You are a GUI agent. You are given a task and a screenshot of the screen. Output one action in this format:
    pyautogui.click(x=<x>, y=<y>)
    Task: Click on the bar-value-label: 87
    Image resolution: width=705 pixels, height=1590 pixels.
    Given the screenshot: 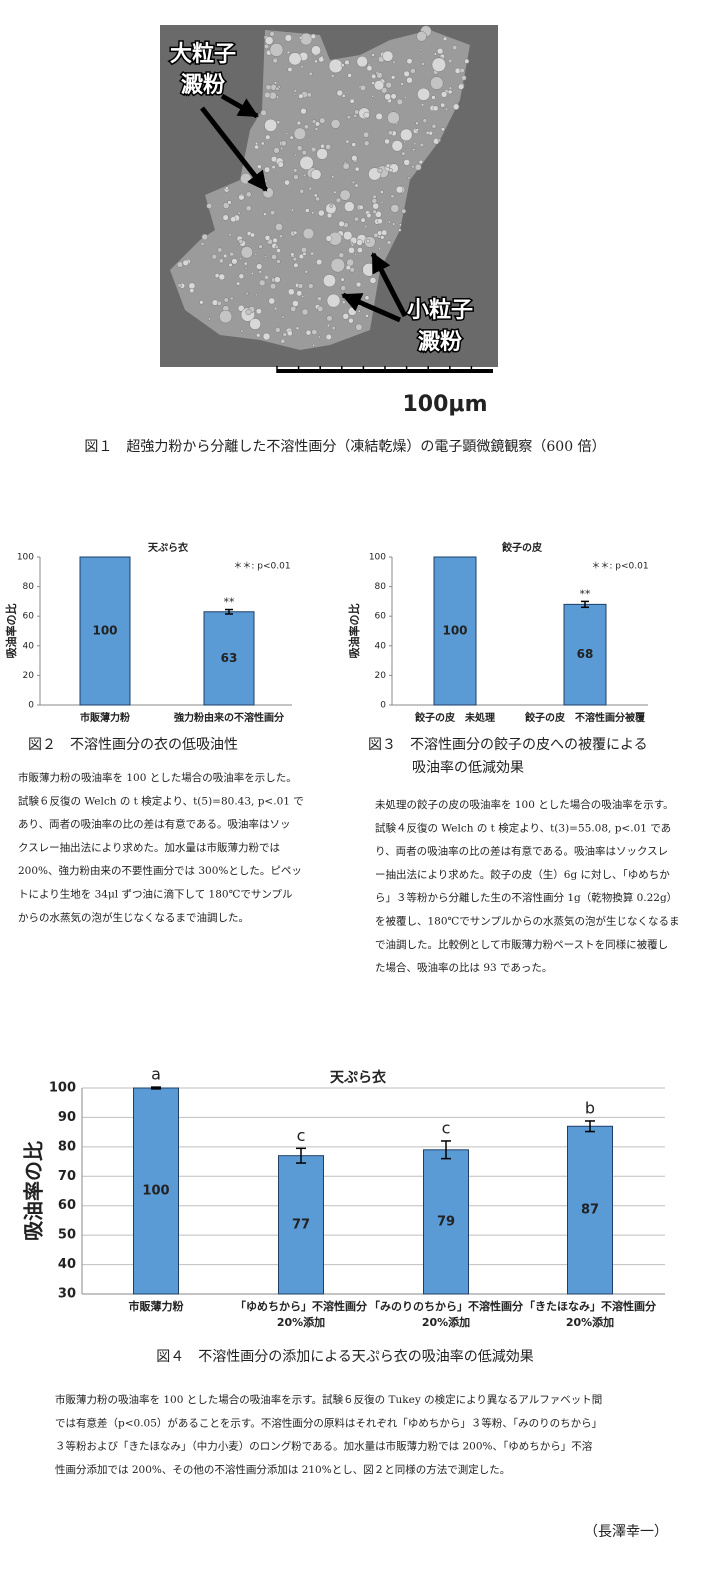 What is the action you would take?
    pyautogui.click(x=590, y=1210)
    